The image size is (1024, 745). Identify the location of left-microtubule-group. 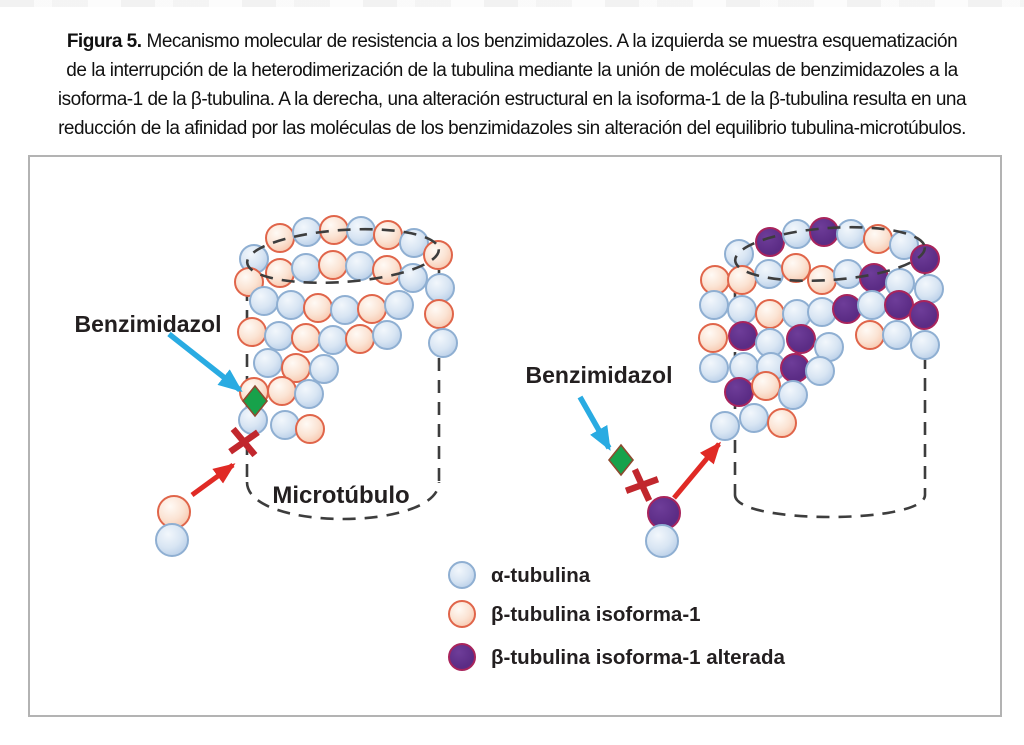
(306, 386).